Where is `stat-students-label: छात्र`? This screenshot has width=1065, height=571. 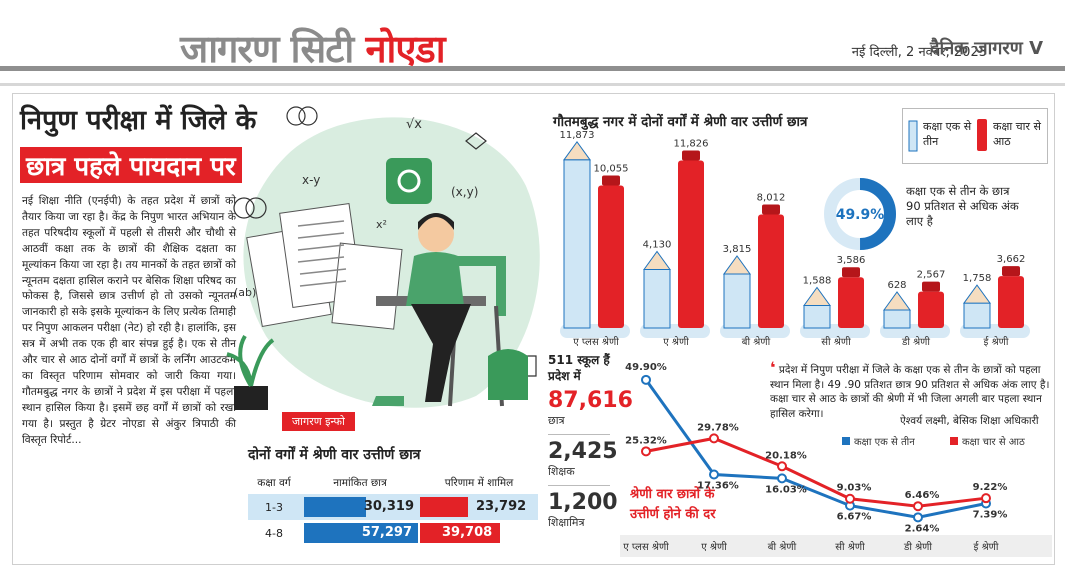 stat-students-label: छात्र is located at coordinates (556, 420).